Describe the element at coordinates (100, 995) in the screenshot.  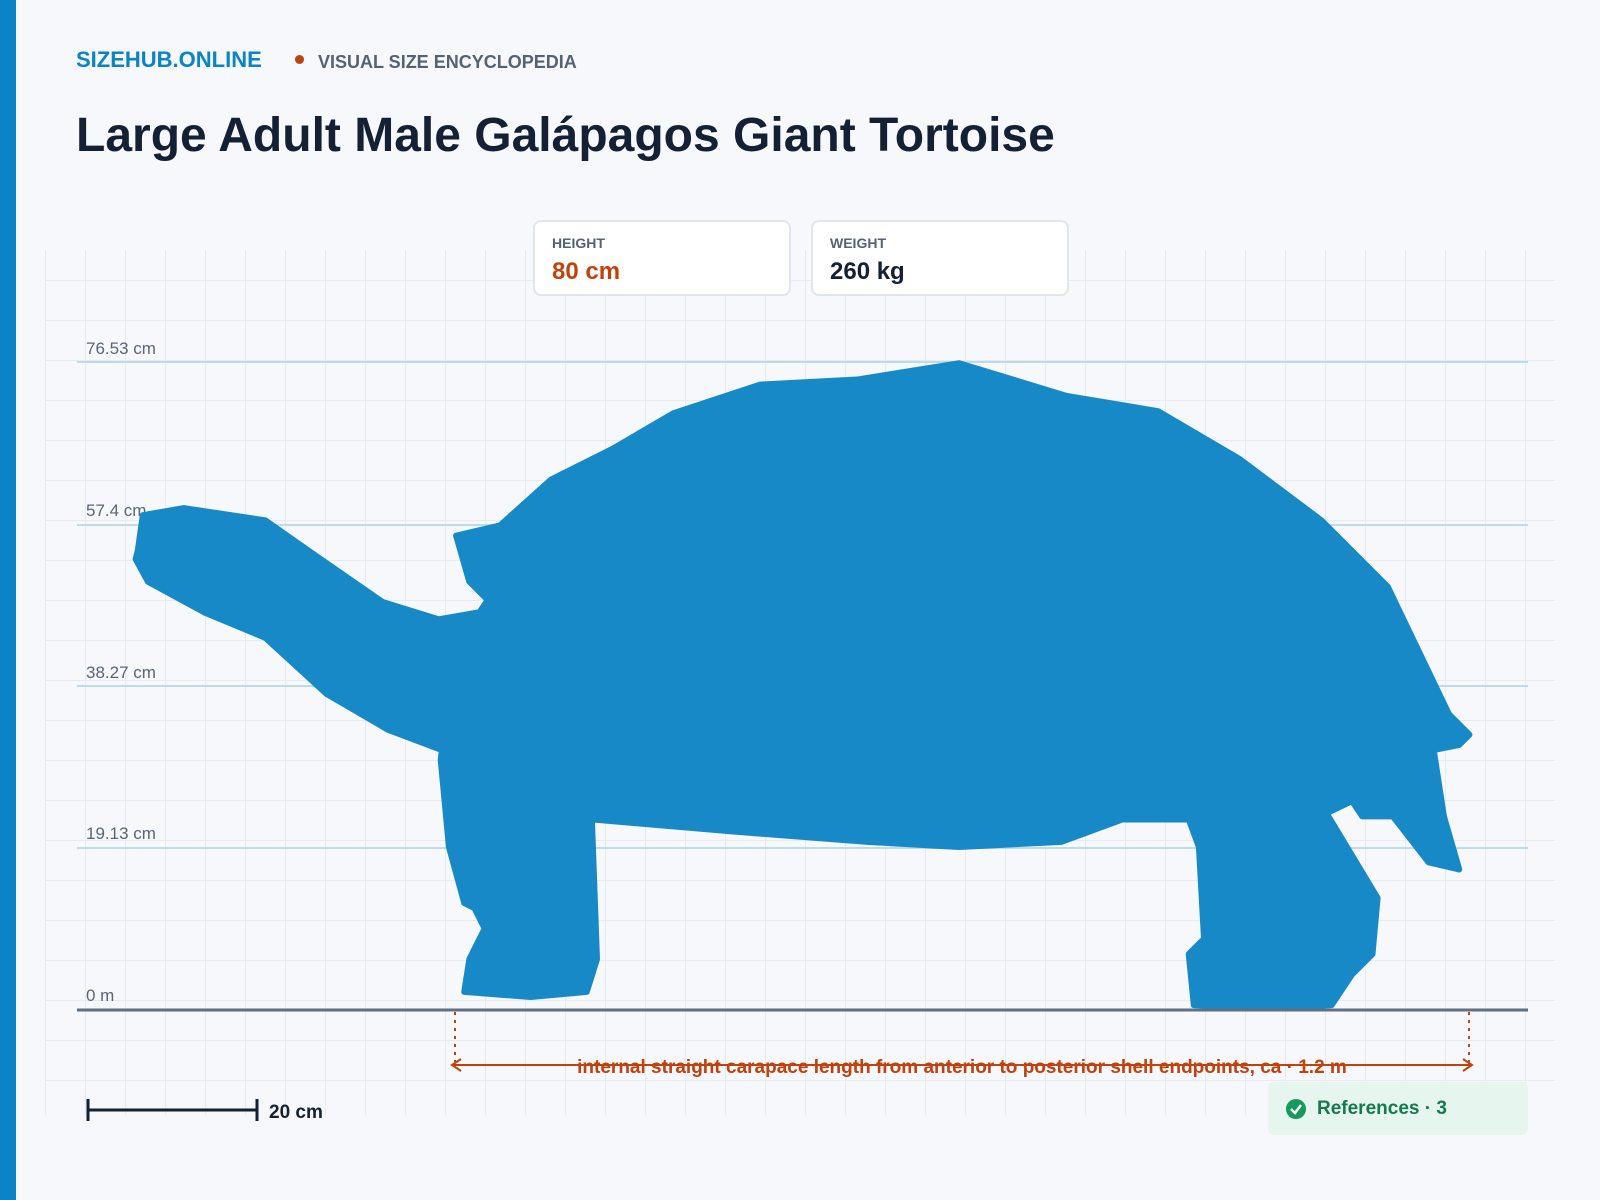
I see `reference-label: 0 m` at that location.